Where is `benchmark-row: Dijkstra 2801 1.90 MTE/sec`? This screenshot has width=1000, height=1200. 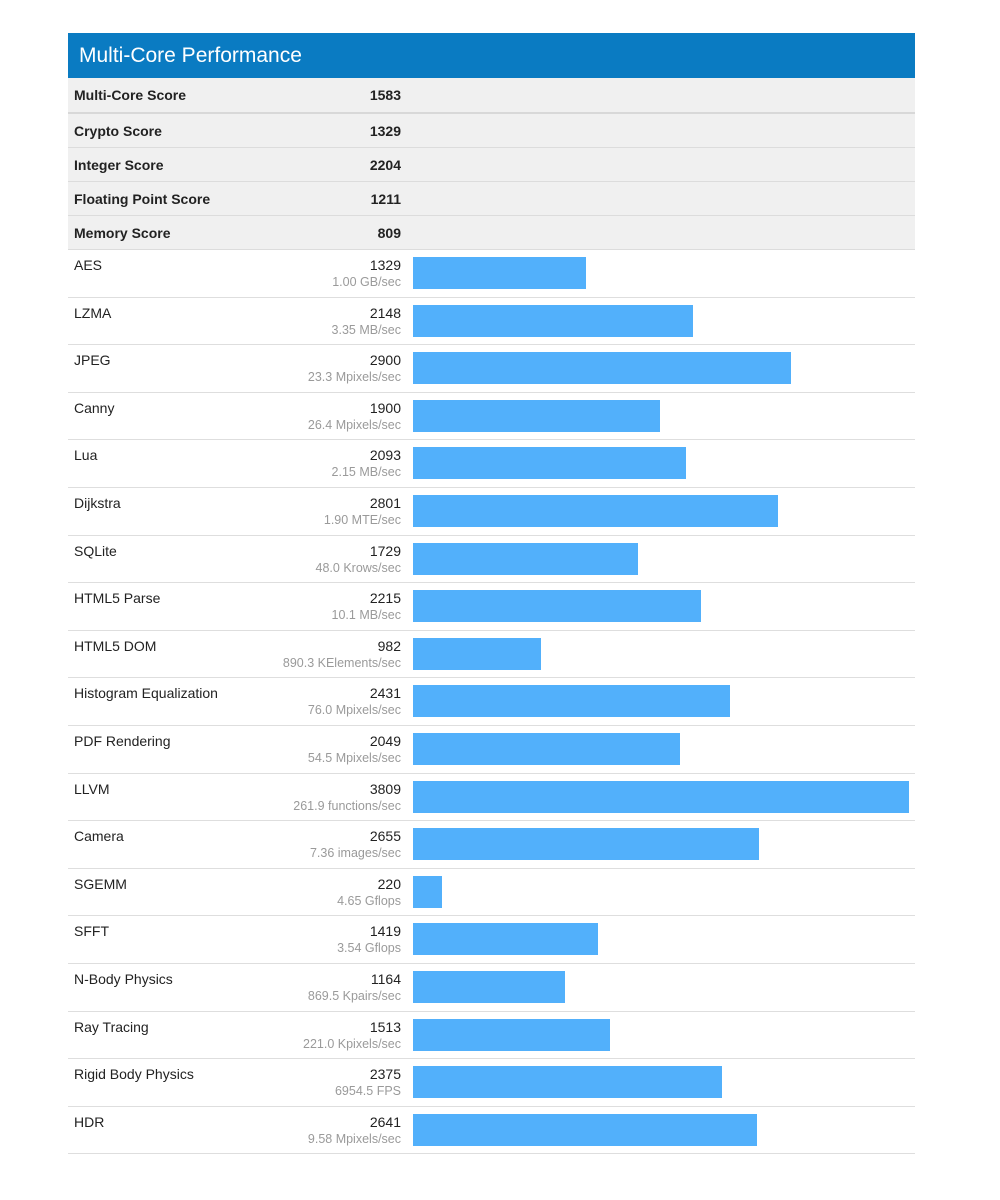
benchmark-row: Dijkstra 2801 1.90 MTE/sec is located at coordinates (491, 512).